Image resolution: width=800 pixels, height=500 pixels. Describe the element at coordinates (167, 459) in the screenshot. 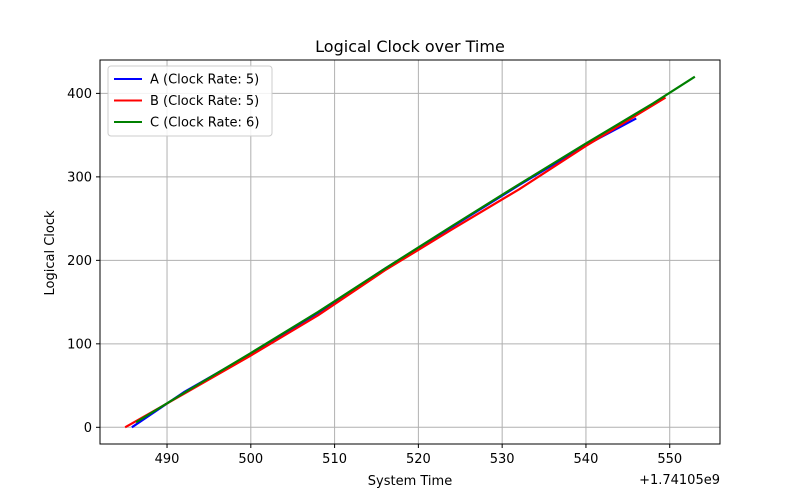

I see `x-tick-label: 490` at that location.